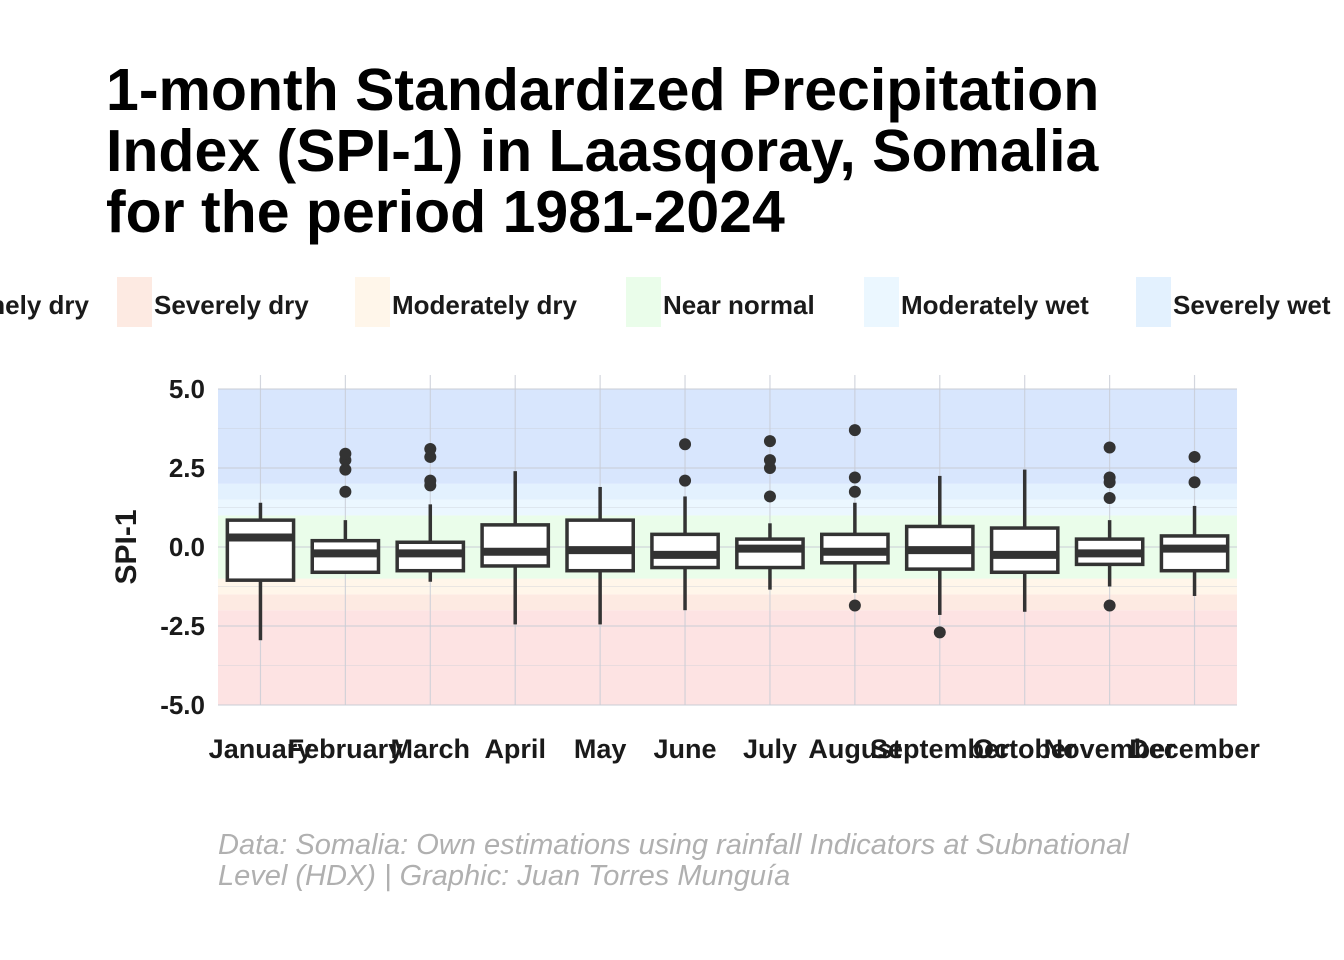 Image resolution: width=1344 pixels, height=960 pixels. I want to click on x-tick-label: February, so click(346, 749).